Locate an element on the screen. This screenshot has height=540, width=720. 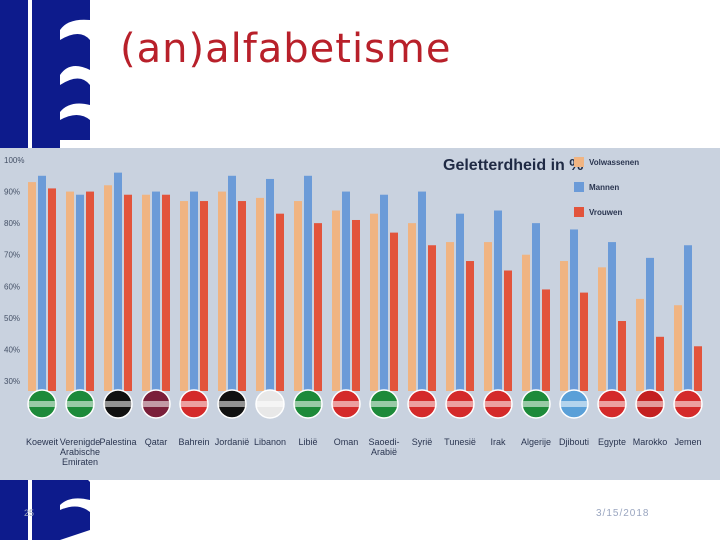
slide-number: 25 is located at coordinates (29, 513).